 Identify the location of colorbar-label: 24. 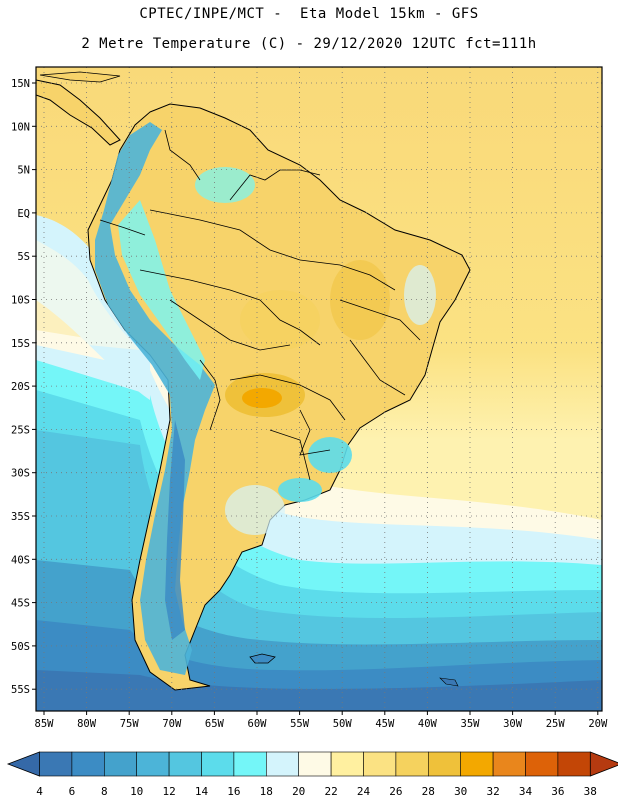
(364, 791).